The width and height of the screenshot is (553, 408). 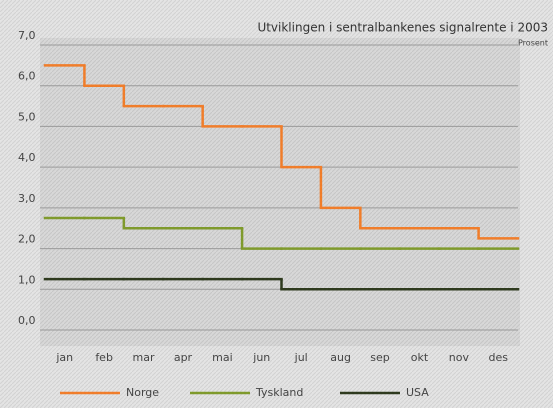 I want to click on x-tick-label: mar, so click(x=144, y=357).